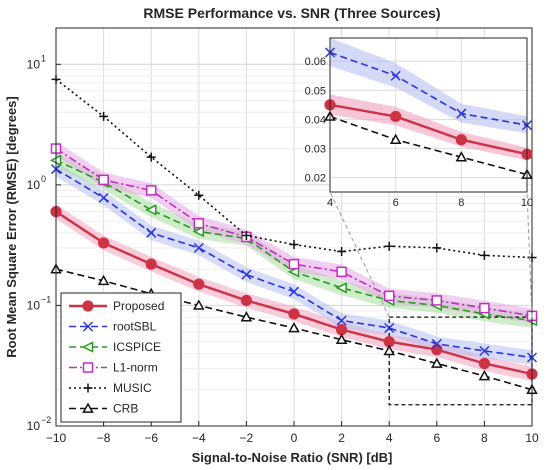 Image resolution: width=550 pixels, height=470 pixels. What do you see at coordinates (56, 438) in the screenshot?
I see `x-tick-label: −10` at bounding box center [56, 438].